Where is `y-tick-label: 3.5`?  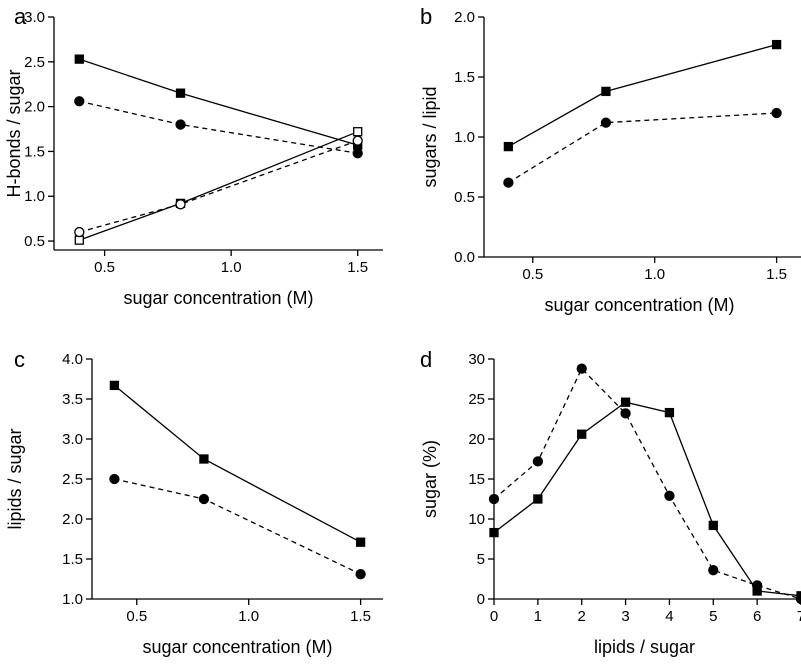
y-tick-label: 3.5 is located at coordinates (72, 399).